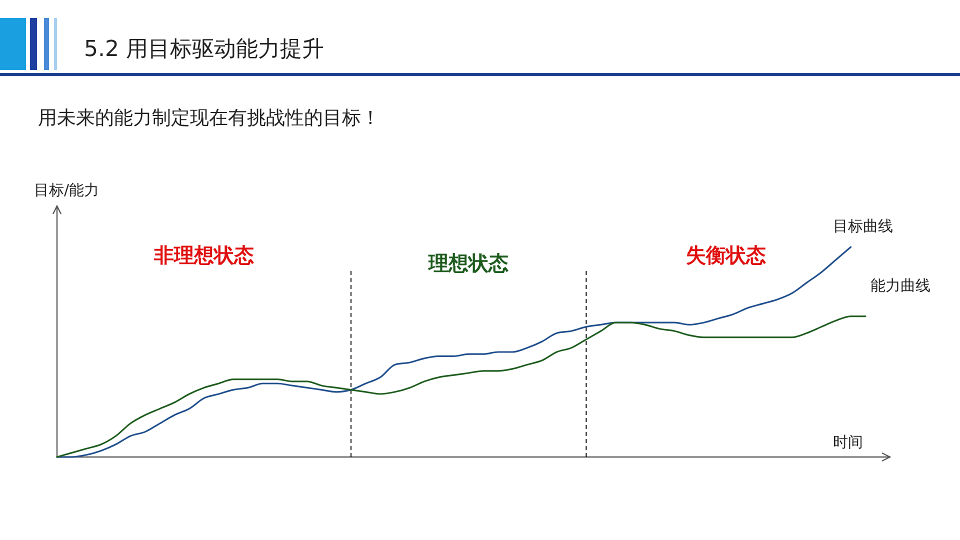 The height and width of the screenshot is (540, 960). I want to click on x-axis-title: 时间, so click(848, 442).